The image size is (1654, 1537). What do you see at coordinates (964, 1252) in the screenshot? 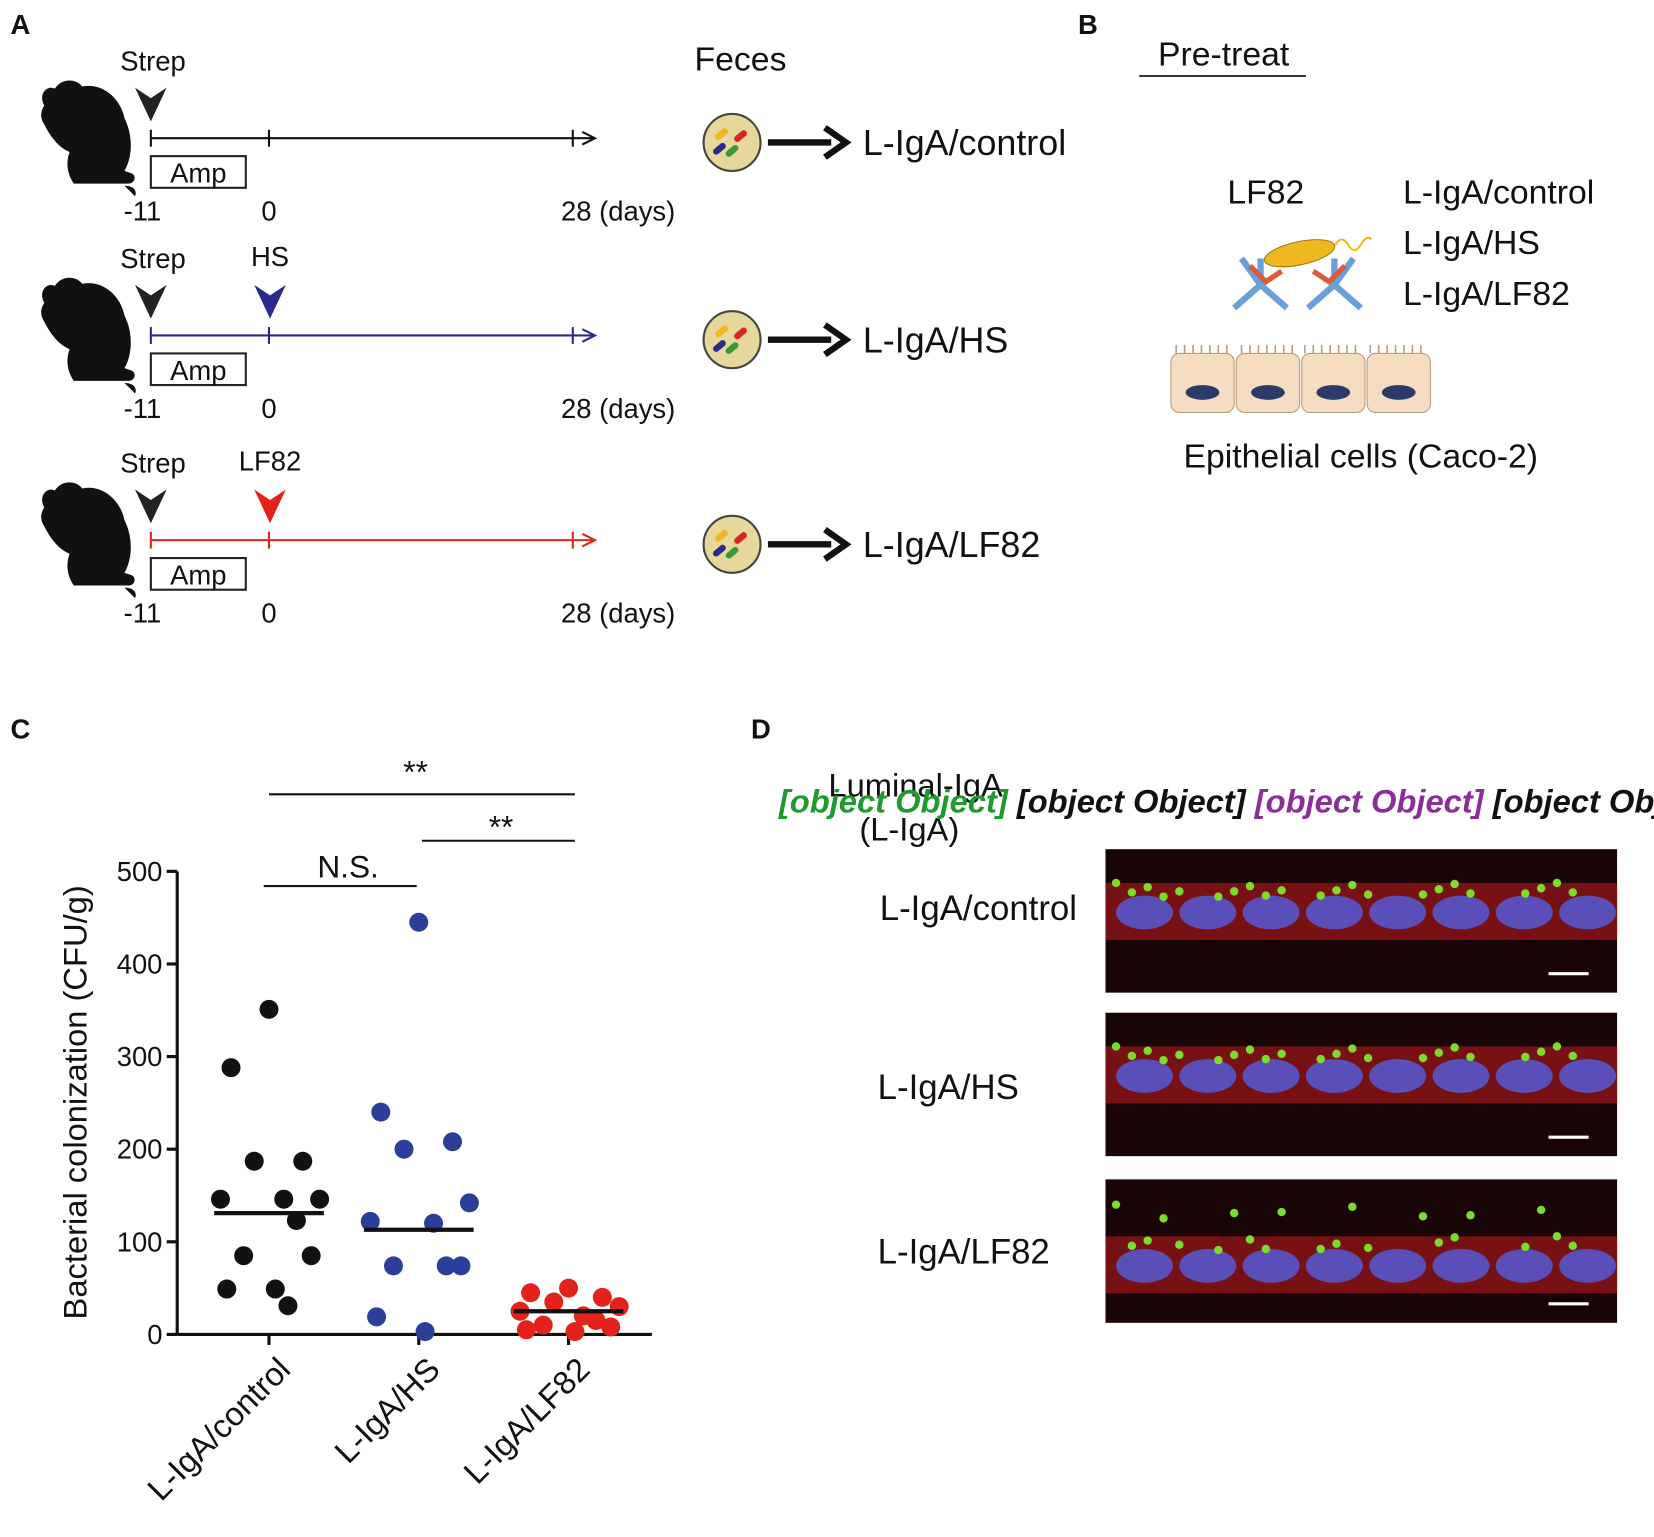
I see `row-label: L-IgA/LF82` at bounding box center [964, 1252].